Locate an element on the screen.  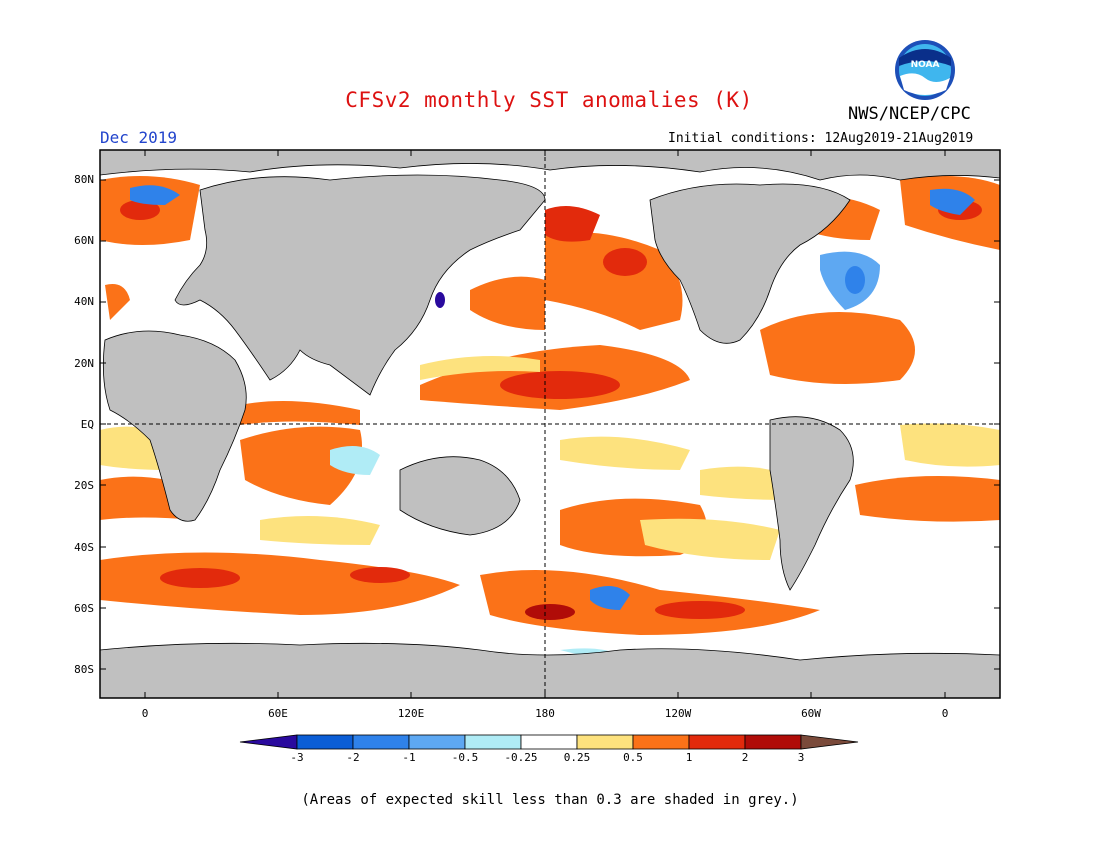
lat-label-40n: 40N is located at coordinates (84, 301).